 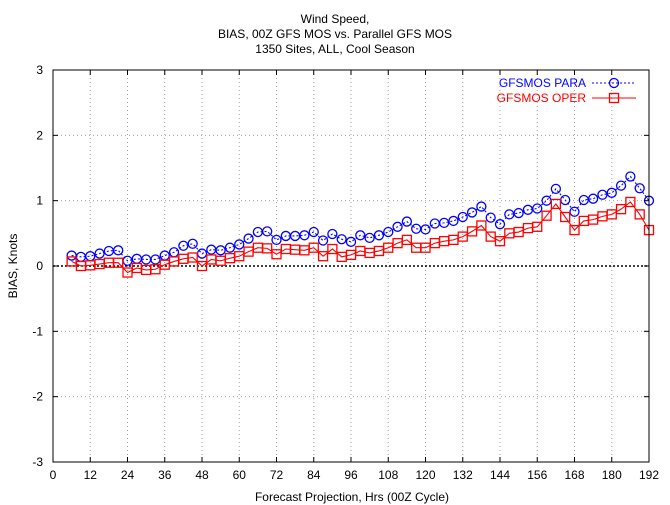 I want to click on x-tick-label: 192, so click(x=649, y=475).